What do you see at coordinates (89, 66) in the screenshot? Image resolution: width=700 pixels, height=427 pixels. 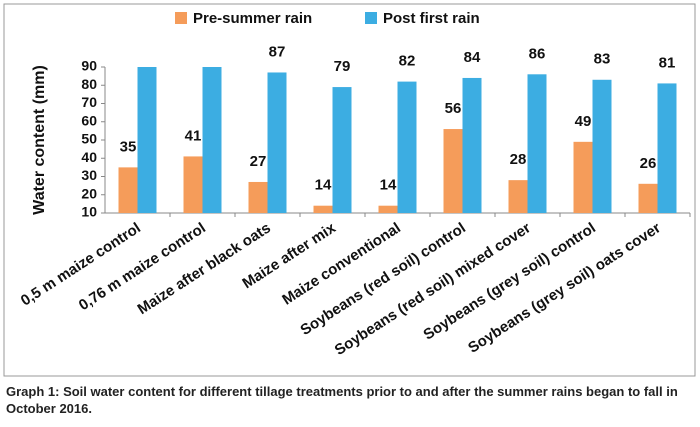 I see `y-tick-label: 90` at bounding box center [89, 66].